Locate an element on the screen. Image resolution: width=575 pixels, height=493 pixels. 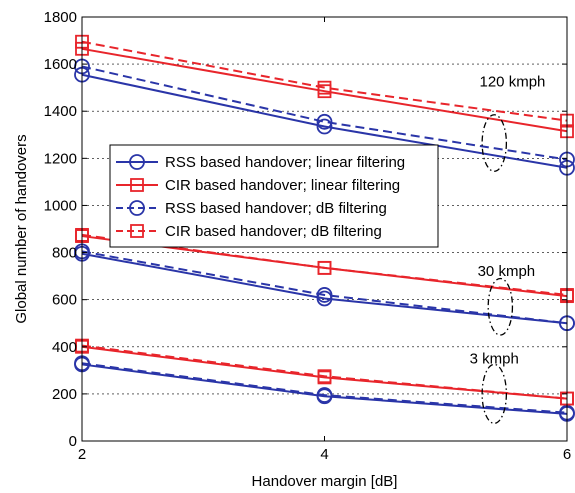
legend-box is located at coordinates (274, 196).